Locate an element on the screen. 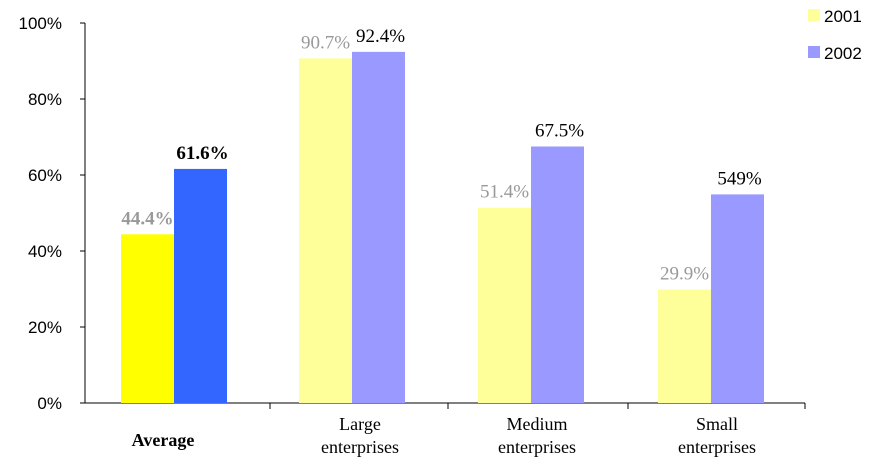  legend-swatch-2002 is located at coordinates (814, 52).